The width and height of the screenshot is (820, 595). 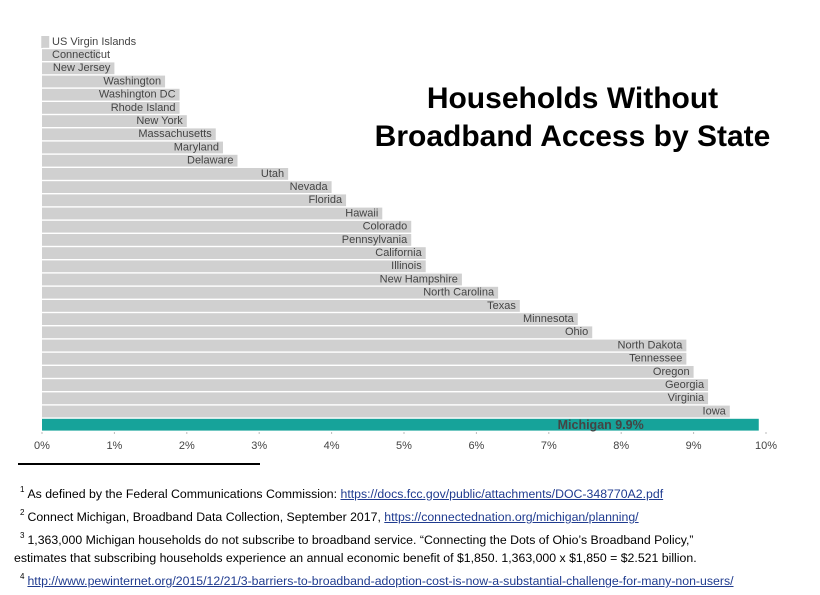 What do you see at coordinates (651, 345) in the screenshot?
I see `bar-label: North Dakota` at bounding box center [651, 345].